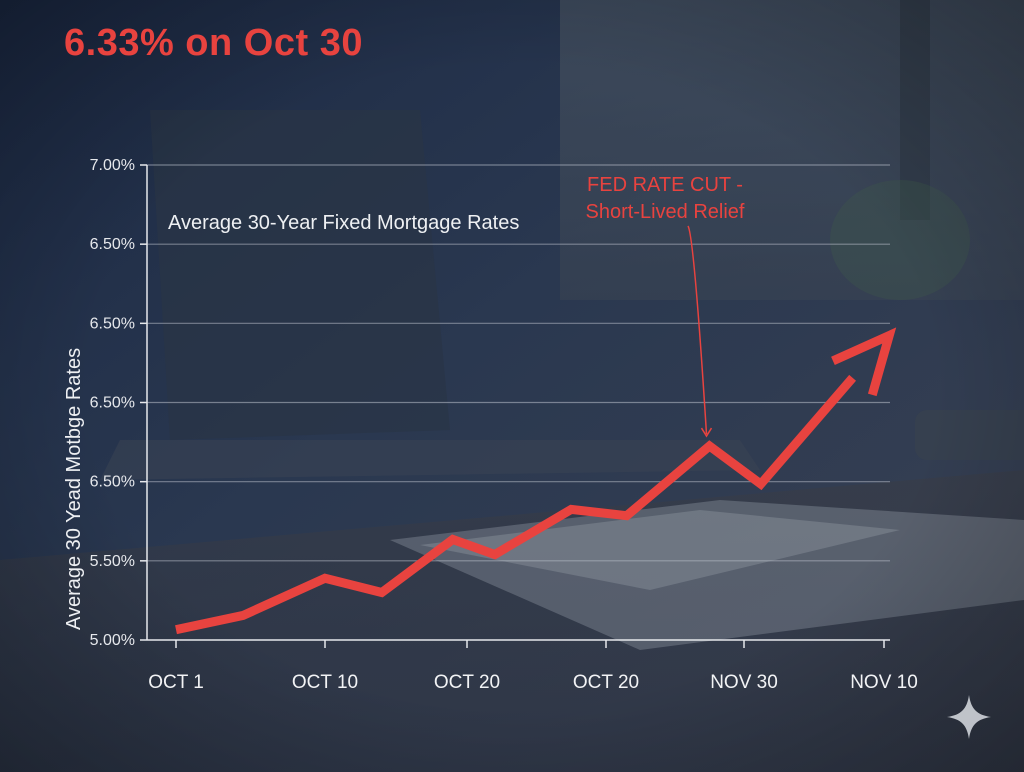 The height and width of the screenshot is (772, 1024). I want to click on annotation-group: FED RATE CUT - Short-Lived Relief, so click(665, 306).